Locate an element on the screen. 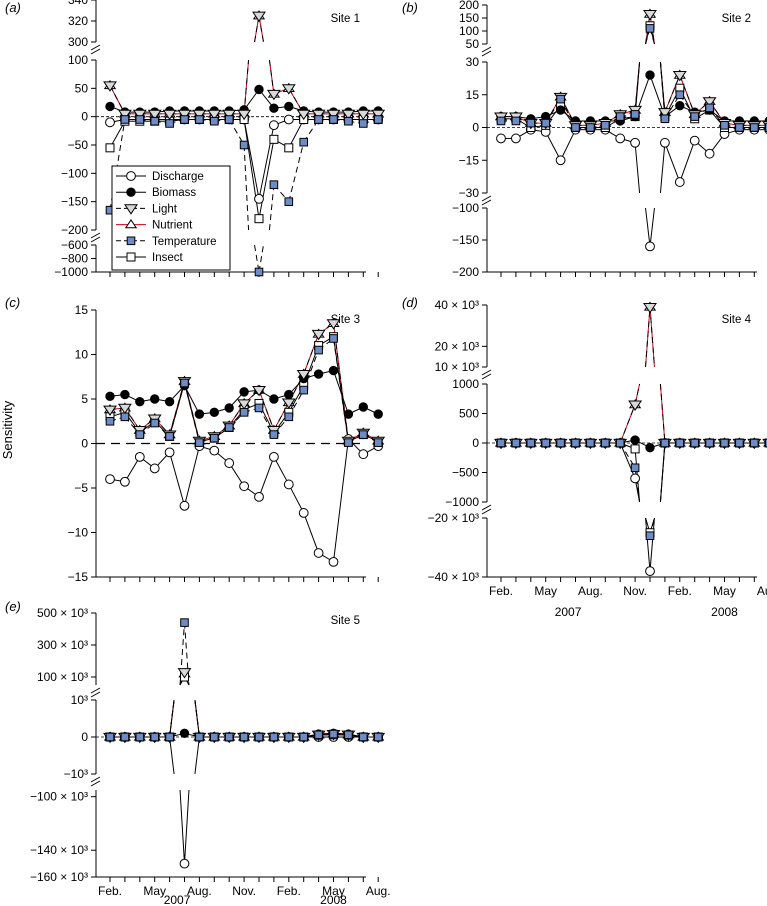 Image resolution: width=767 pixels, height=906 pixels. insect-marker is located at coordinates (635, 449).